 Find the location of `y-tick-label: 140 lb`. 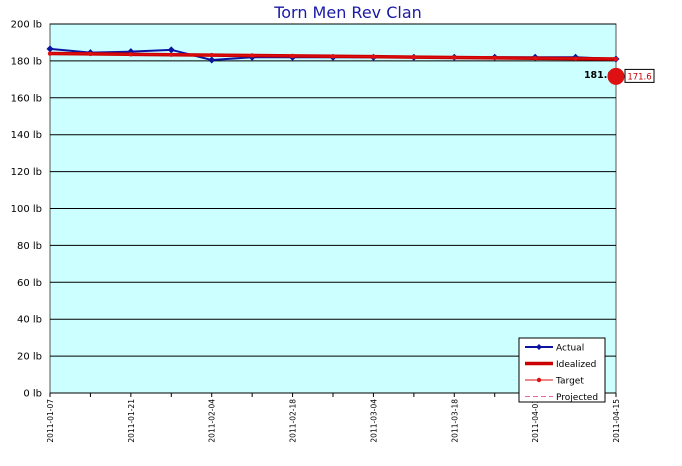

y-tick-label: 140 lb is located at coordinates (26, 135).